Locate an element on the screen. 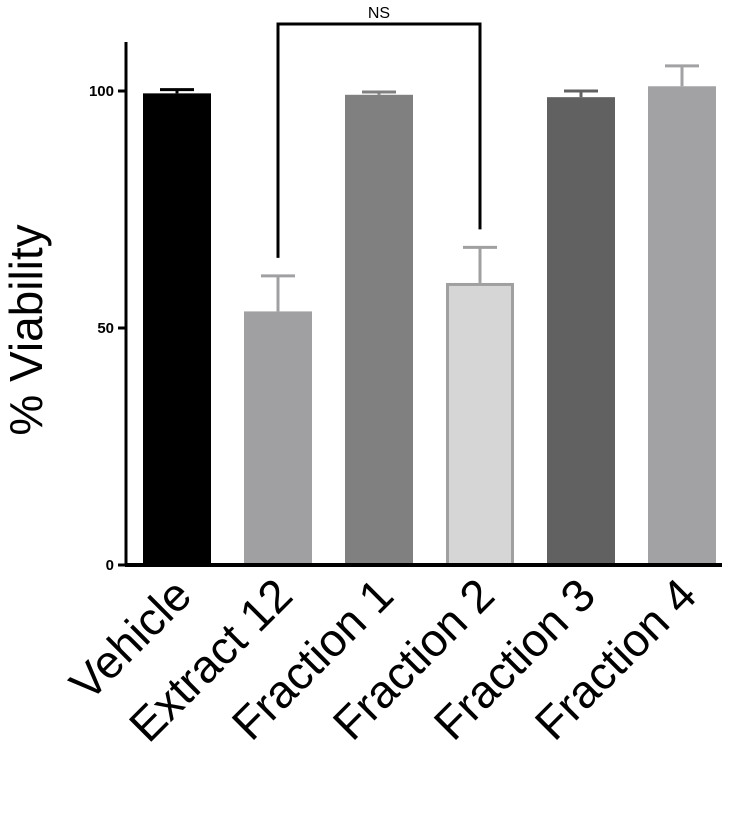 The height and width of the screenshot is (825, 735). y-tick-label: 0 is located at coordinates (110, 565).